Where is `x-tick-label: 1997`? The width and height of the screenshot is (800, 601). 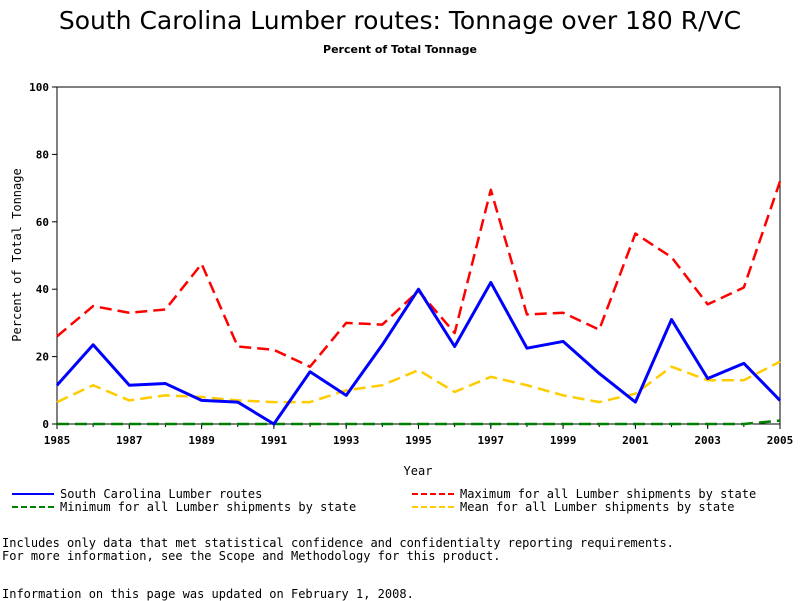 x-tick-label: 1997 is located at coordinates (491, 440).